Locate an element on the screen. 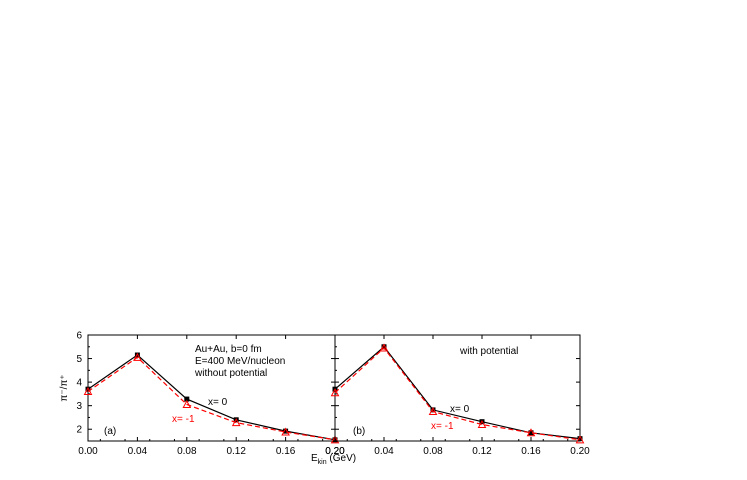 This screenshot has height=480, width=747. panel-a-y-tick-label: 6 is located at coordinates (79, 336).